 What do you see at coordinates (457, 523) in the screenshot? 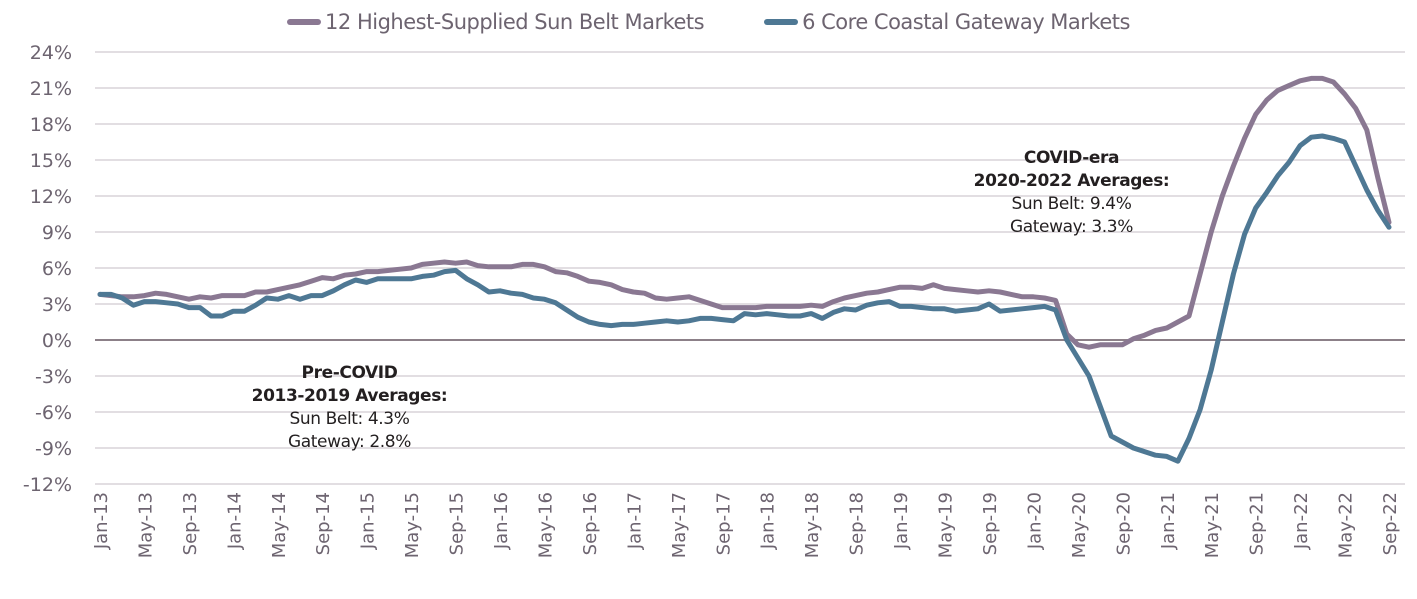
I see `x-tick-label: Sep-15` at bounding box center [457, 523].